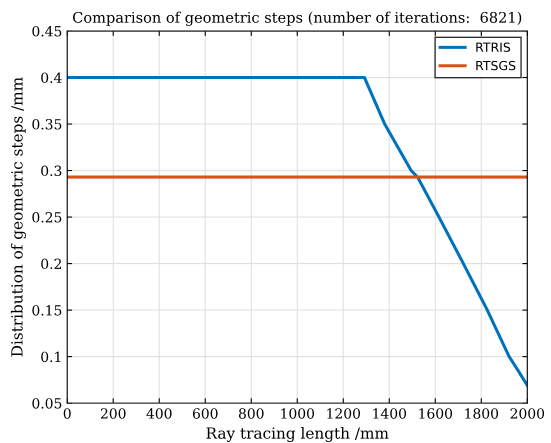  I want to click on x-tick-label: 1200, so click(343, 413).